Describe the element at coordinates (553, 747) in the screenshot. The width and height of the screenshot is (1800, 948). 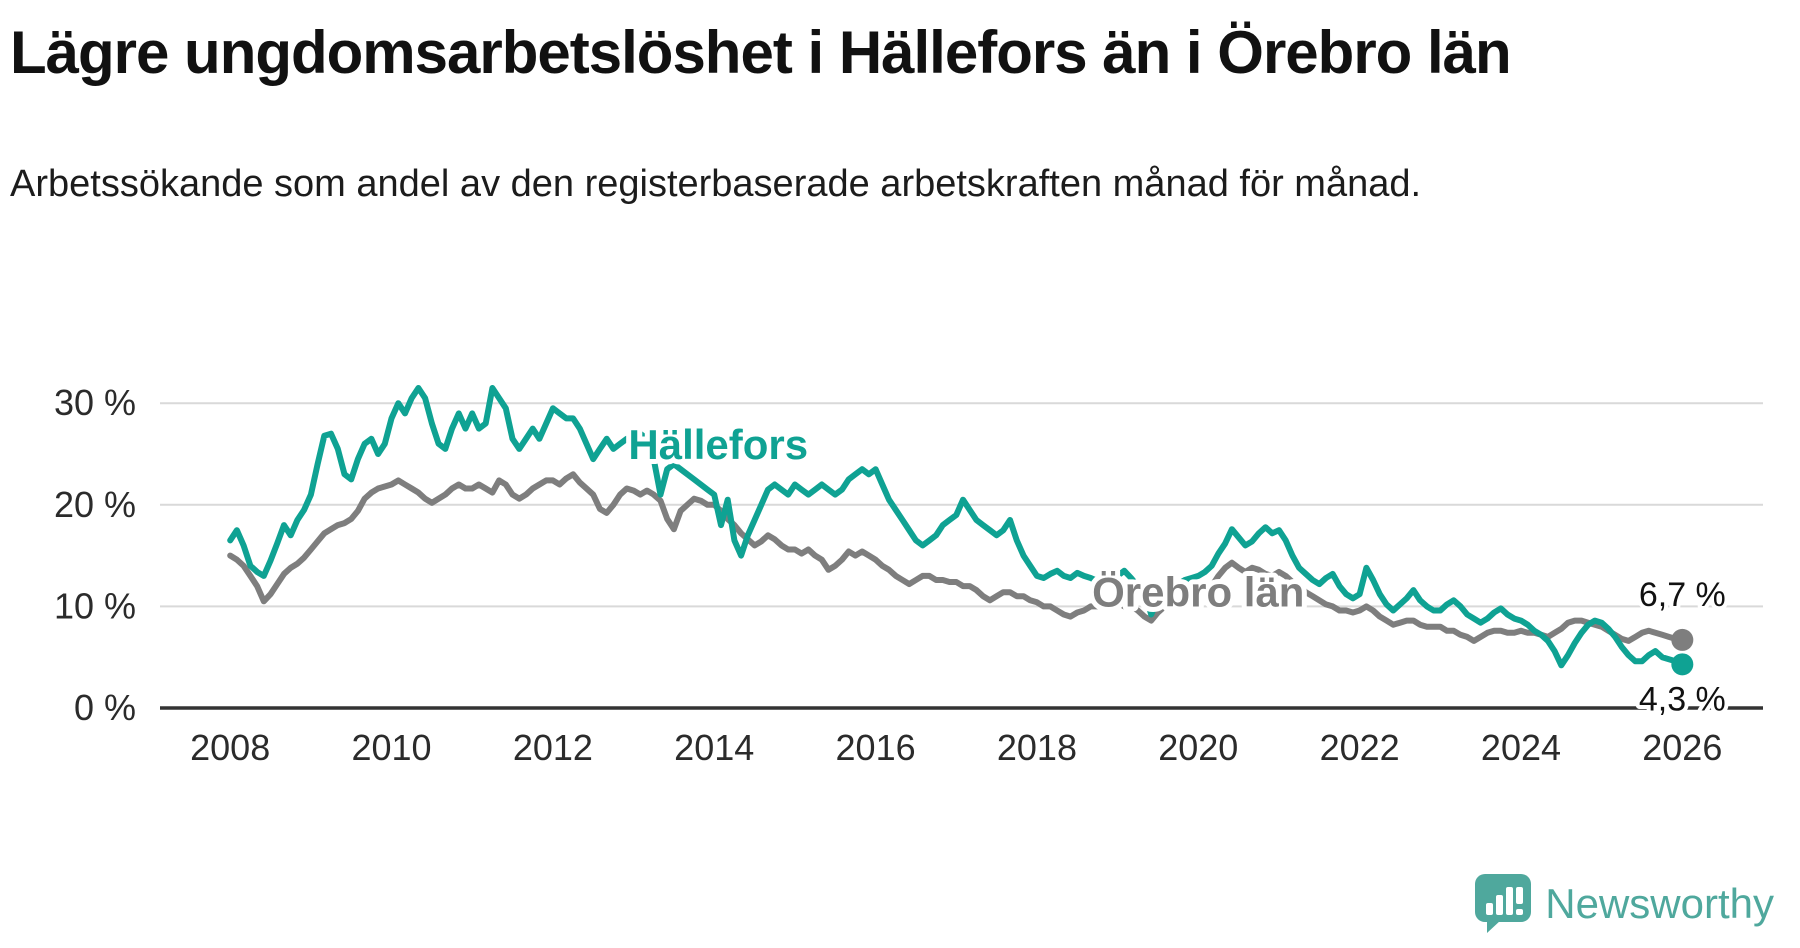
I see `x-tick-label: 2012` at that location.